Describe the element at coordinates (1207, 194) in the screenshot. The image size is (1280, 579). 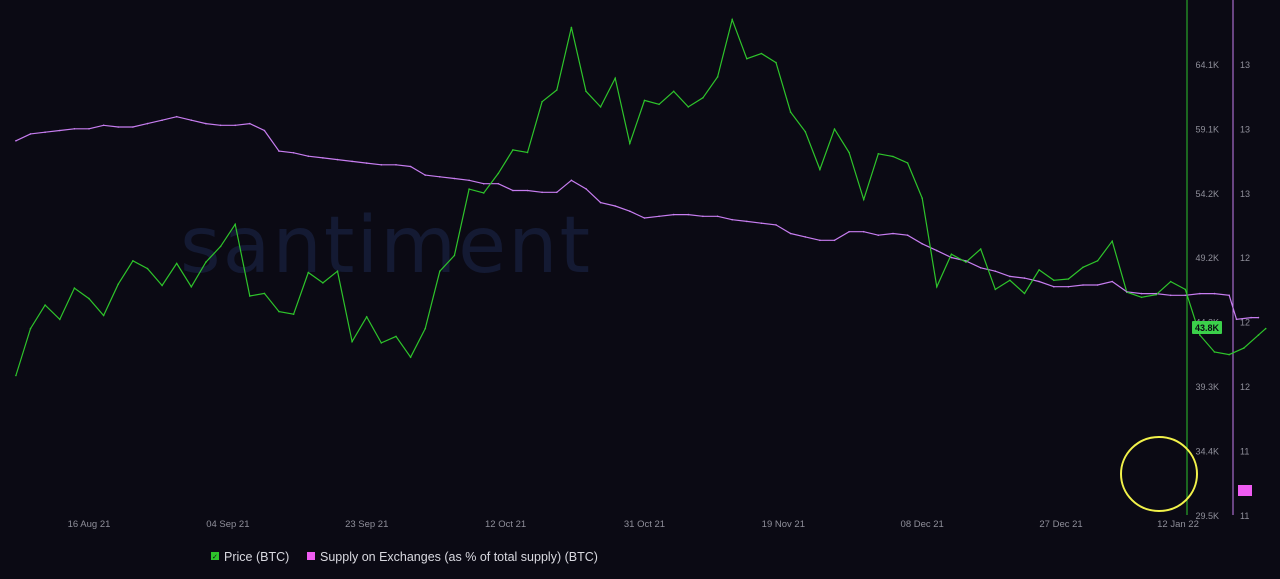
I see `price-tick-label: 54.2K` at that location.